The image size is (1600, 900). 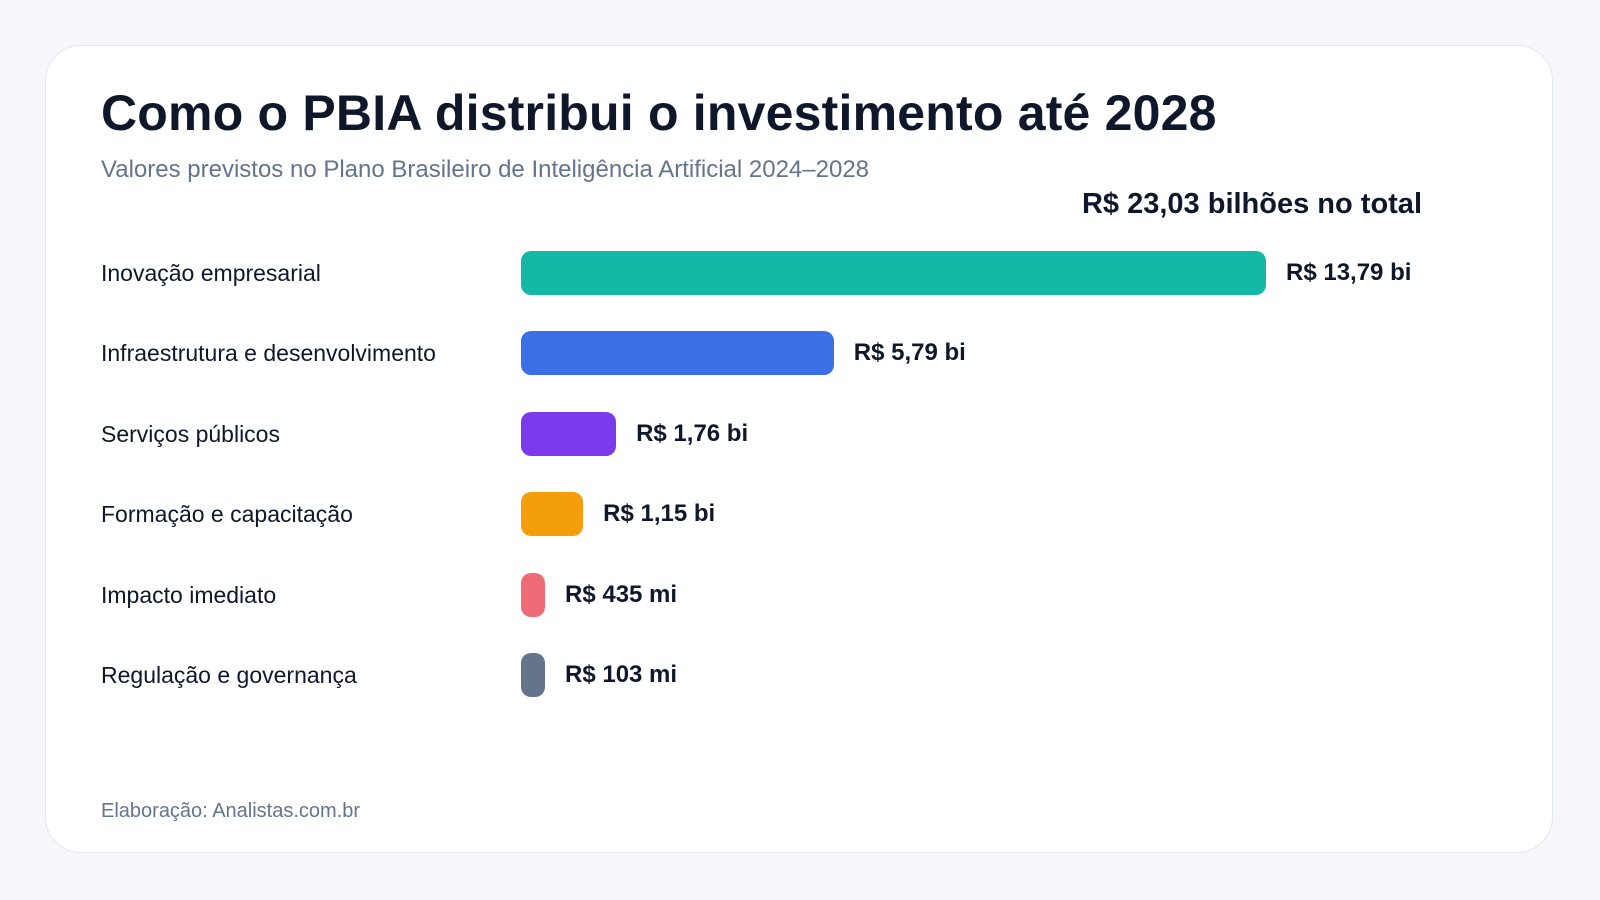 I want to click on value-label: R$ 13,79 bi, so click(x=1349, y=272).